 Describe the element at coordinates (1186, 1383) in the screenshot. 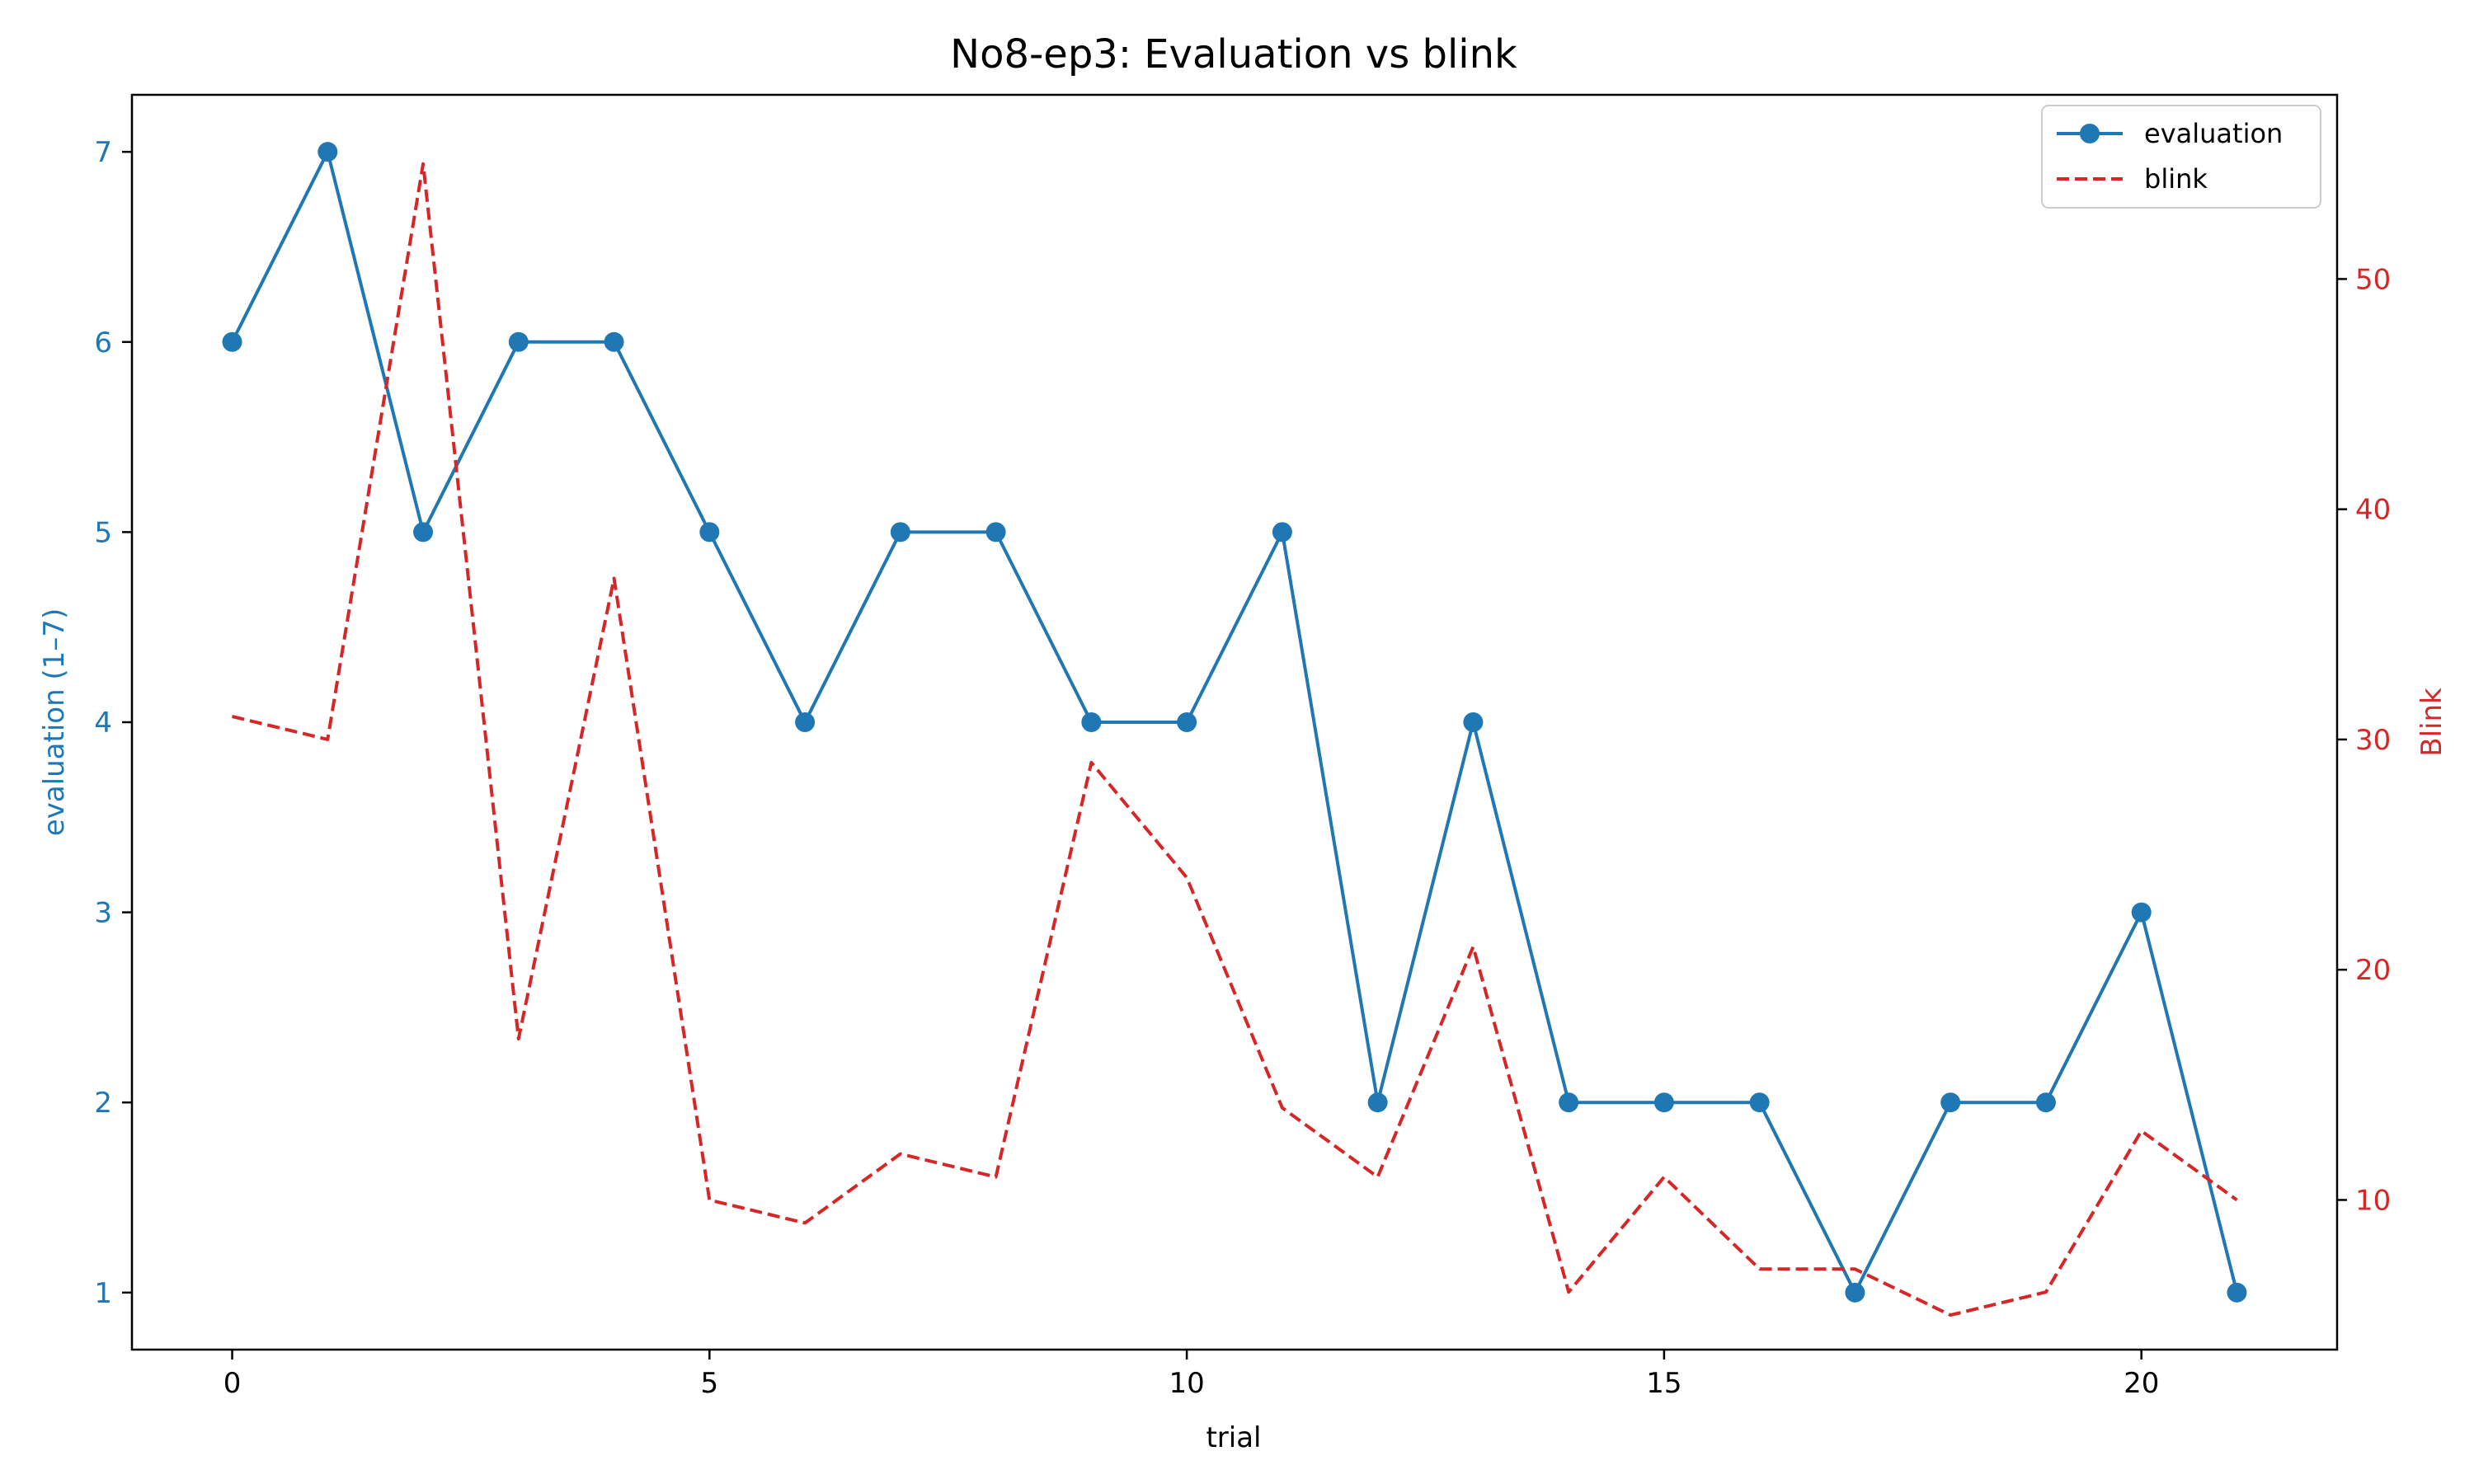

I see `x-tick-label: 10` at that location.